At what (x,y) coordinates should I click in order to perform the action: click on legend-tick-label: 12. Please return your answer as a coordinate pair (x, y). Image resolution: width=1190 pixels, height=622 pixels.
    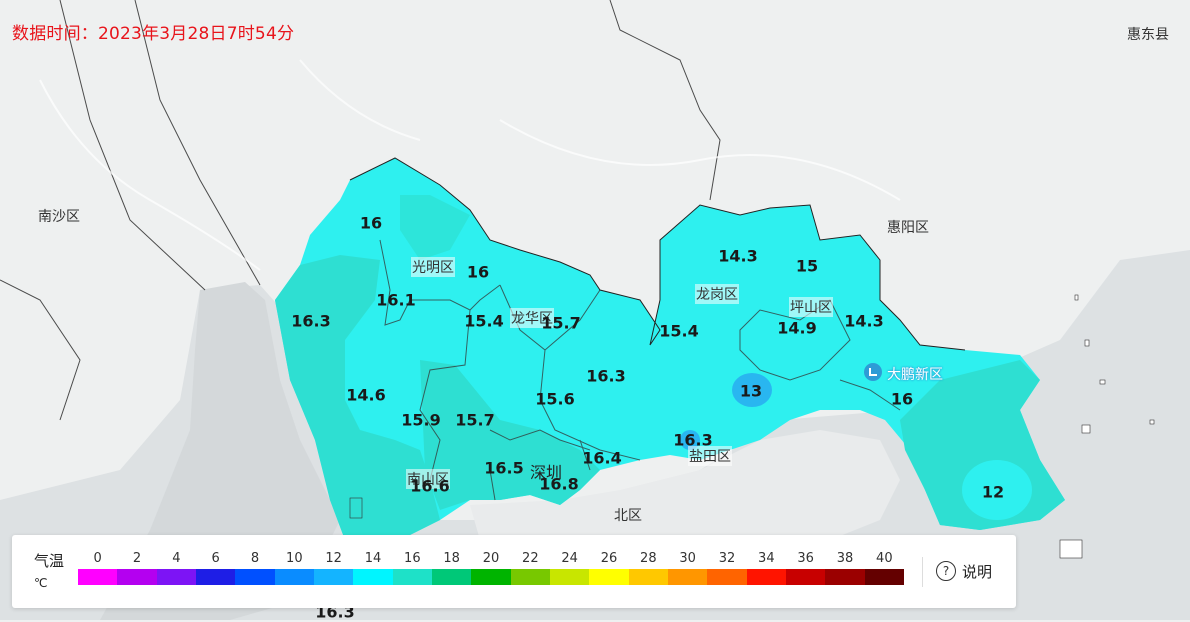
    Looking at the image, I should click on (333, 558).